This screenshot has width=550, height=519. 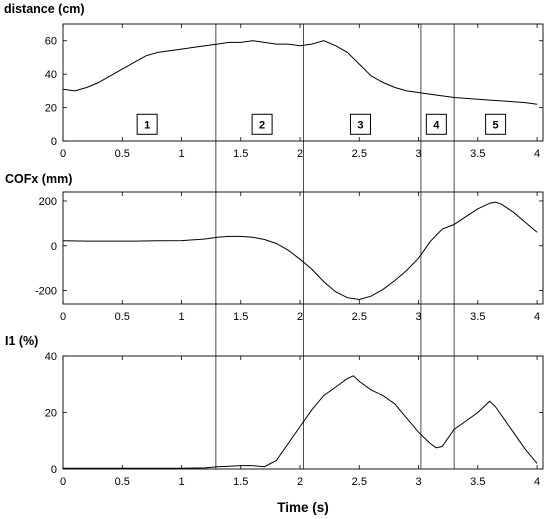 What do you see at coordinates (181, 317) in the screenshot?
I see `cofx-x-tick-label: 1` at bounding box center [181, 317].